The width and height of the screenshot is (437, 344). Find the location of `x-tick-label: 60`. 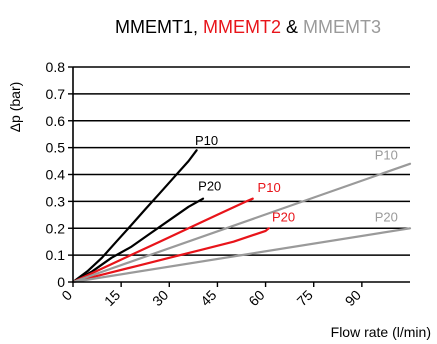

x-tick-label: 60 is located at coordinates (256, 298).